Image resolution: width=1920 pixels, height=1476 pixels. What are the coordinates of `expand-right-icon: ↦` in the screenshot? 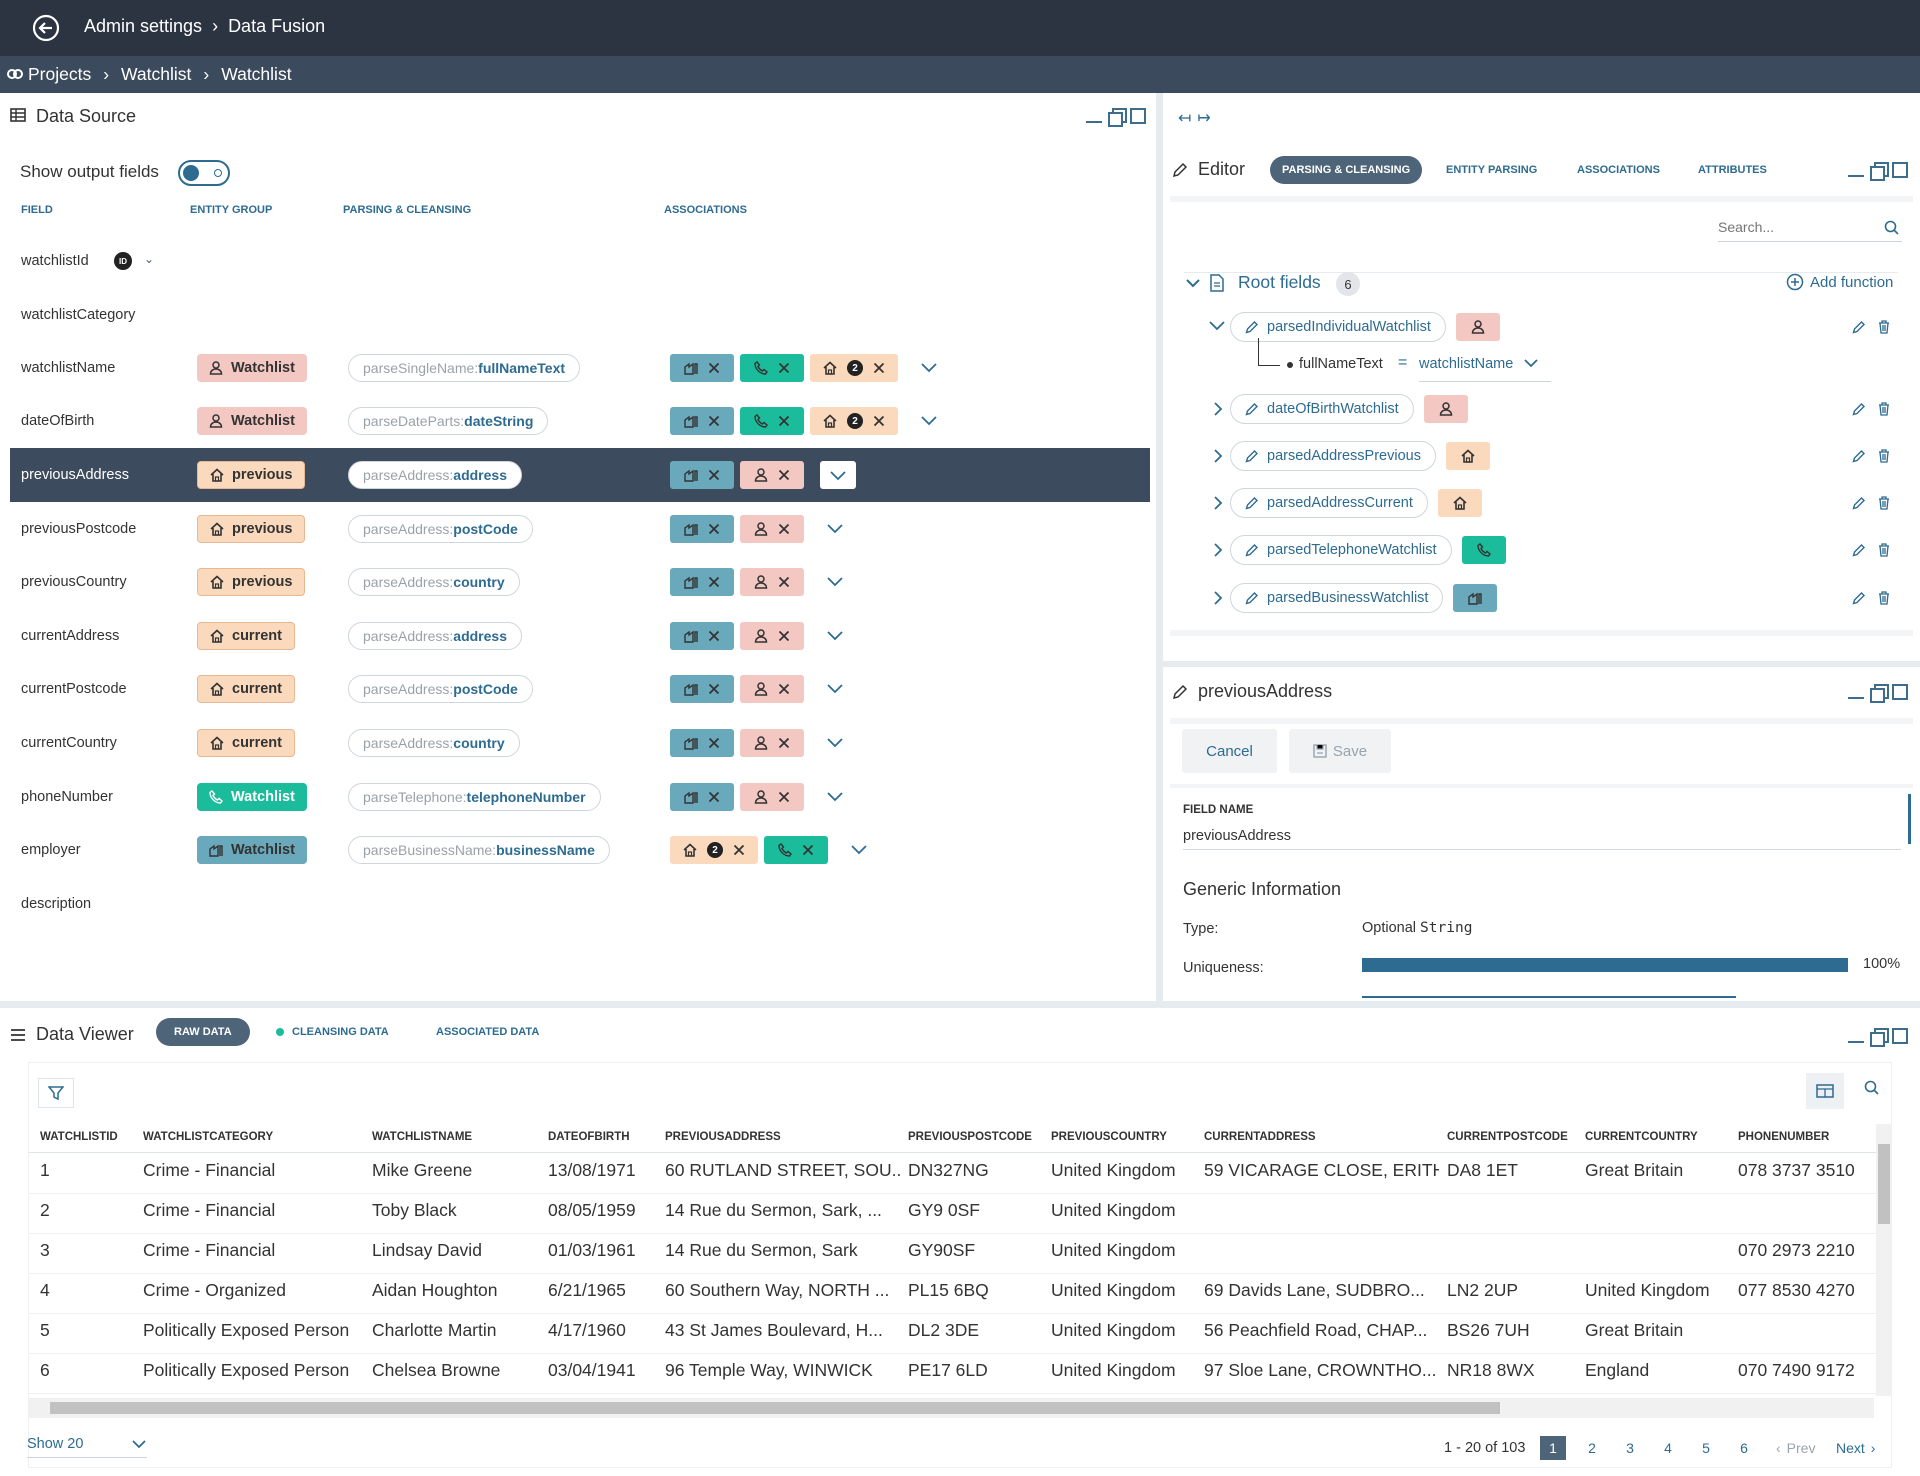 It's located at (1204, 118).